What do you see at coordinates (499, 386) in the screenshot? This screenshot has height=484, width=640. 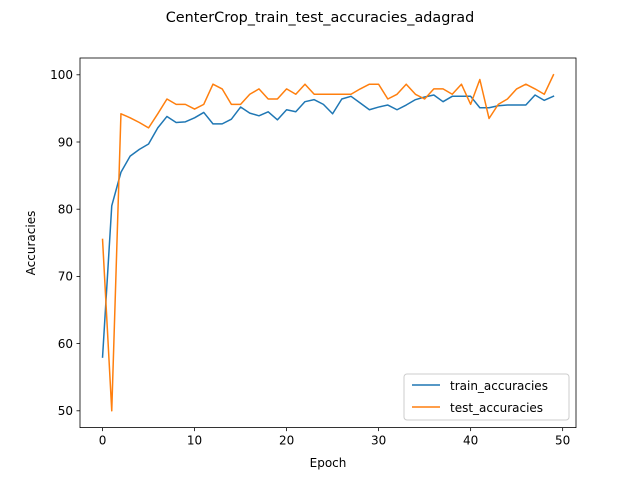 I see `legend-label-train: train_accuracies` at bounding box center [499, 386].